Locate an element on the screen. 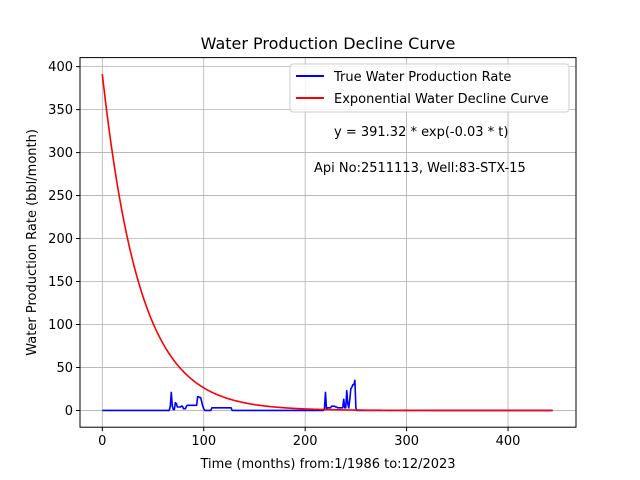  y-tick-layer: 0 50 100 150 200 250 300 350 400 is located at coordinates (64, 239).